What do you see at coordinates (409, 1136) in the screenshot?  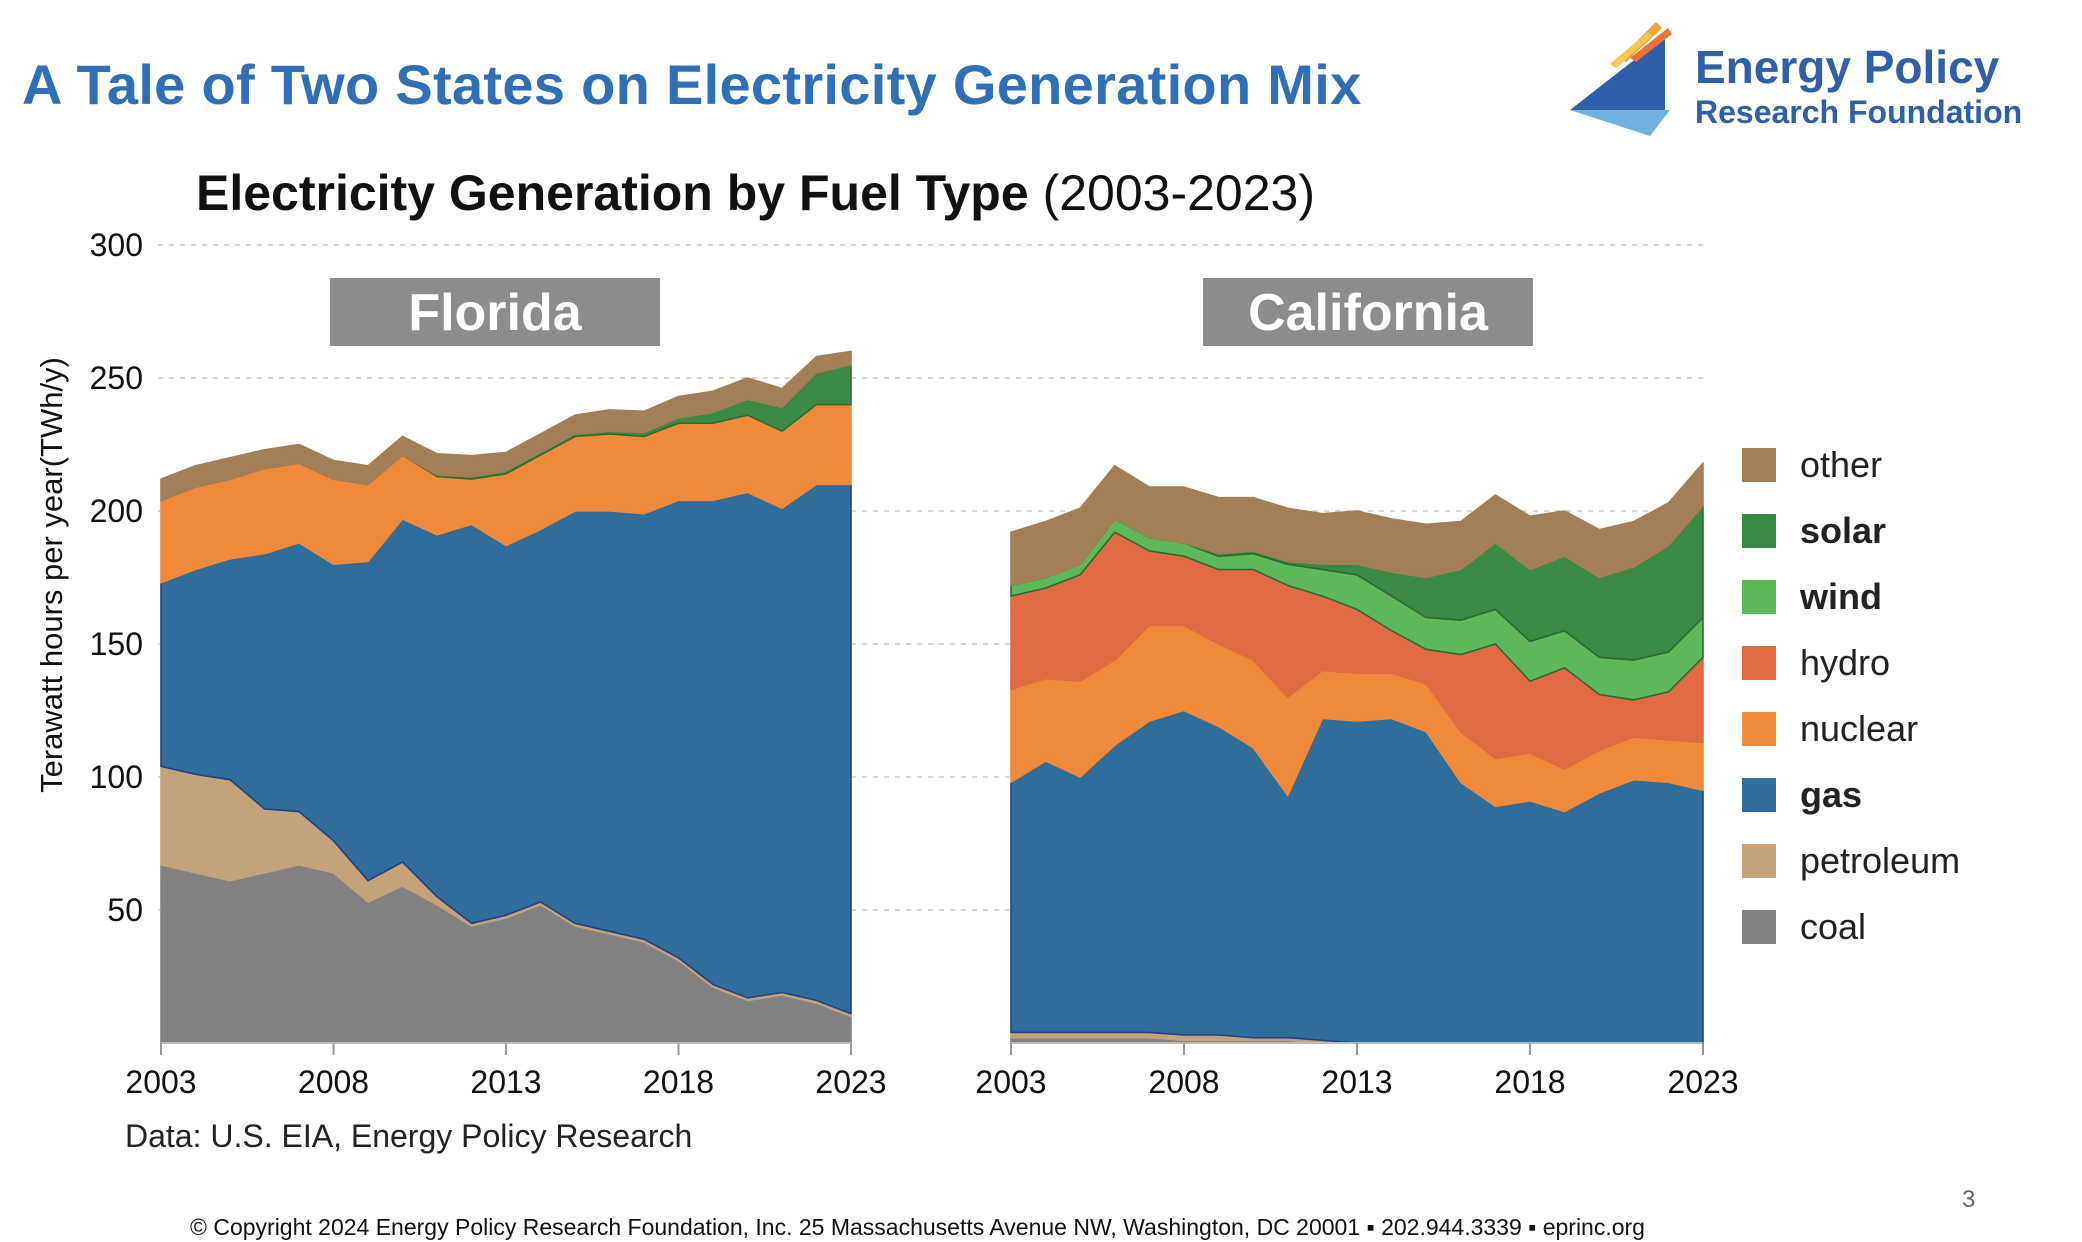 I see `source-note: Data: U.S. EIA, Energy Policy Research` at bounding box center [409, 1136].